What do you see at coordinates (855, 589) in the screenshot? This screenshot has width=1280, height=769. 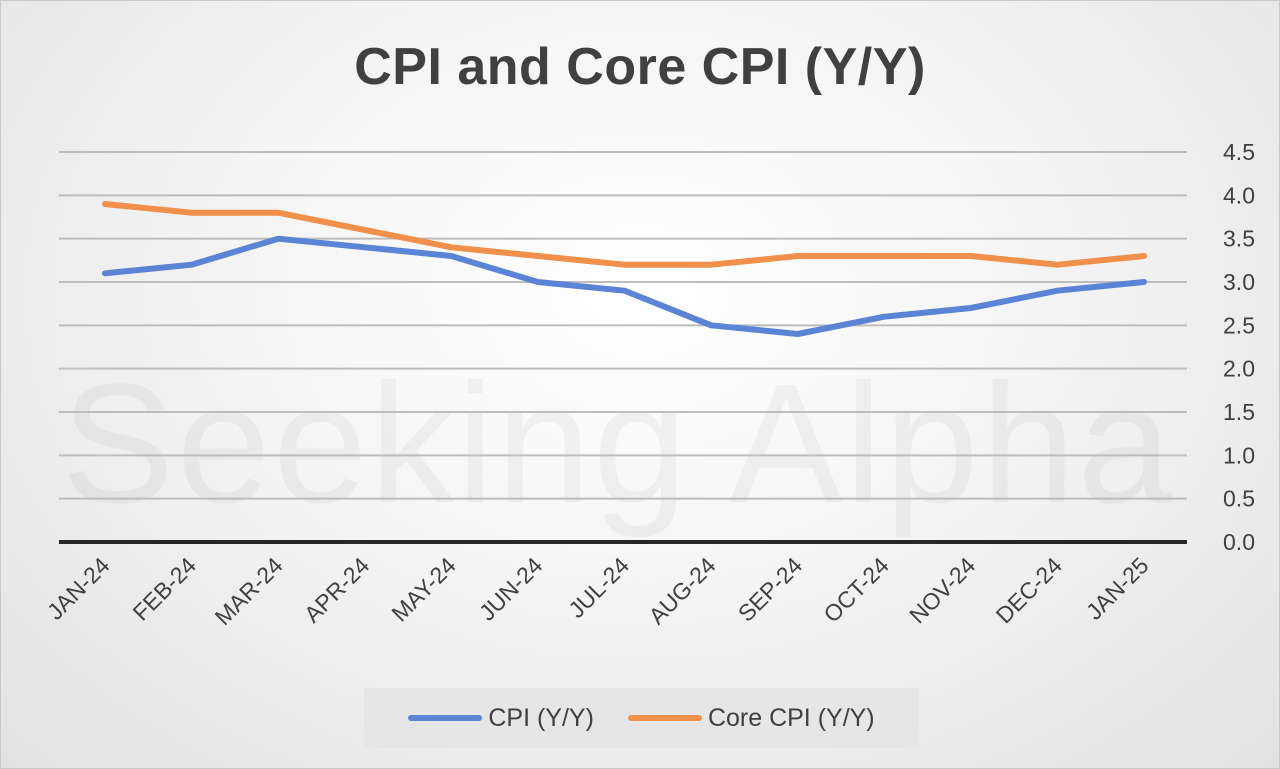 I see `x-tick-label: OCT-24` at bounding box center [855, 589].